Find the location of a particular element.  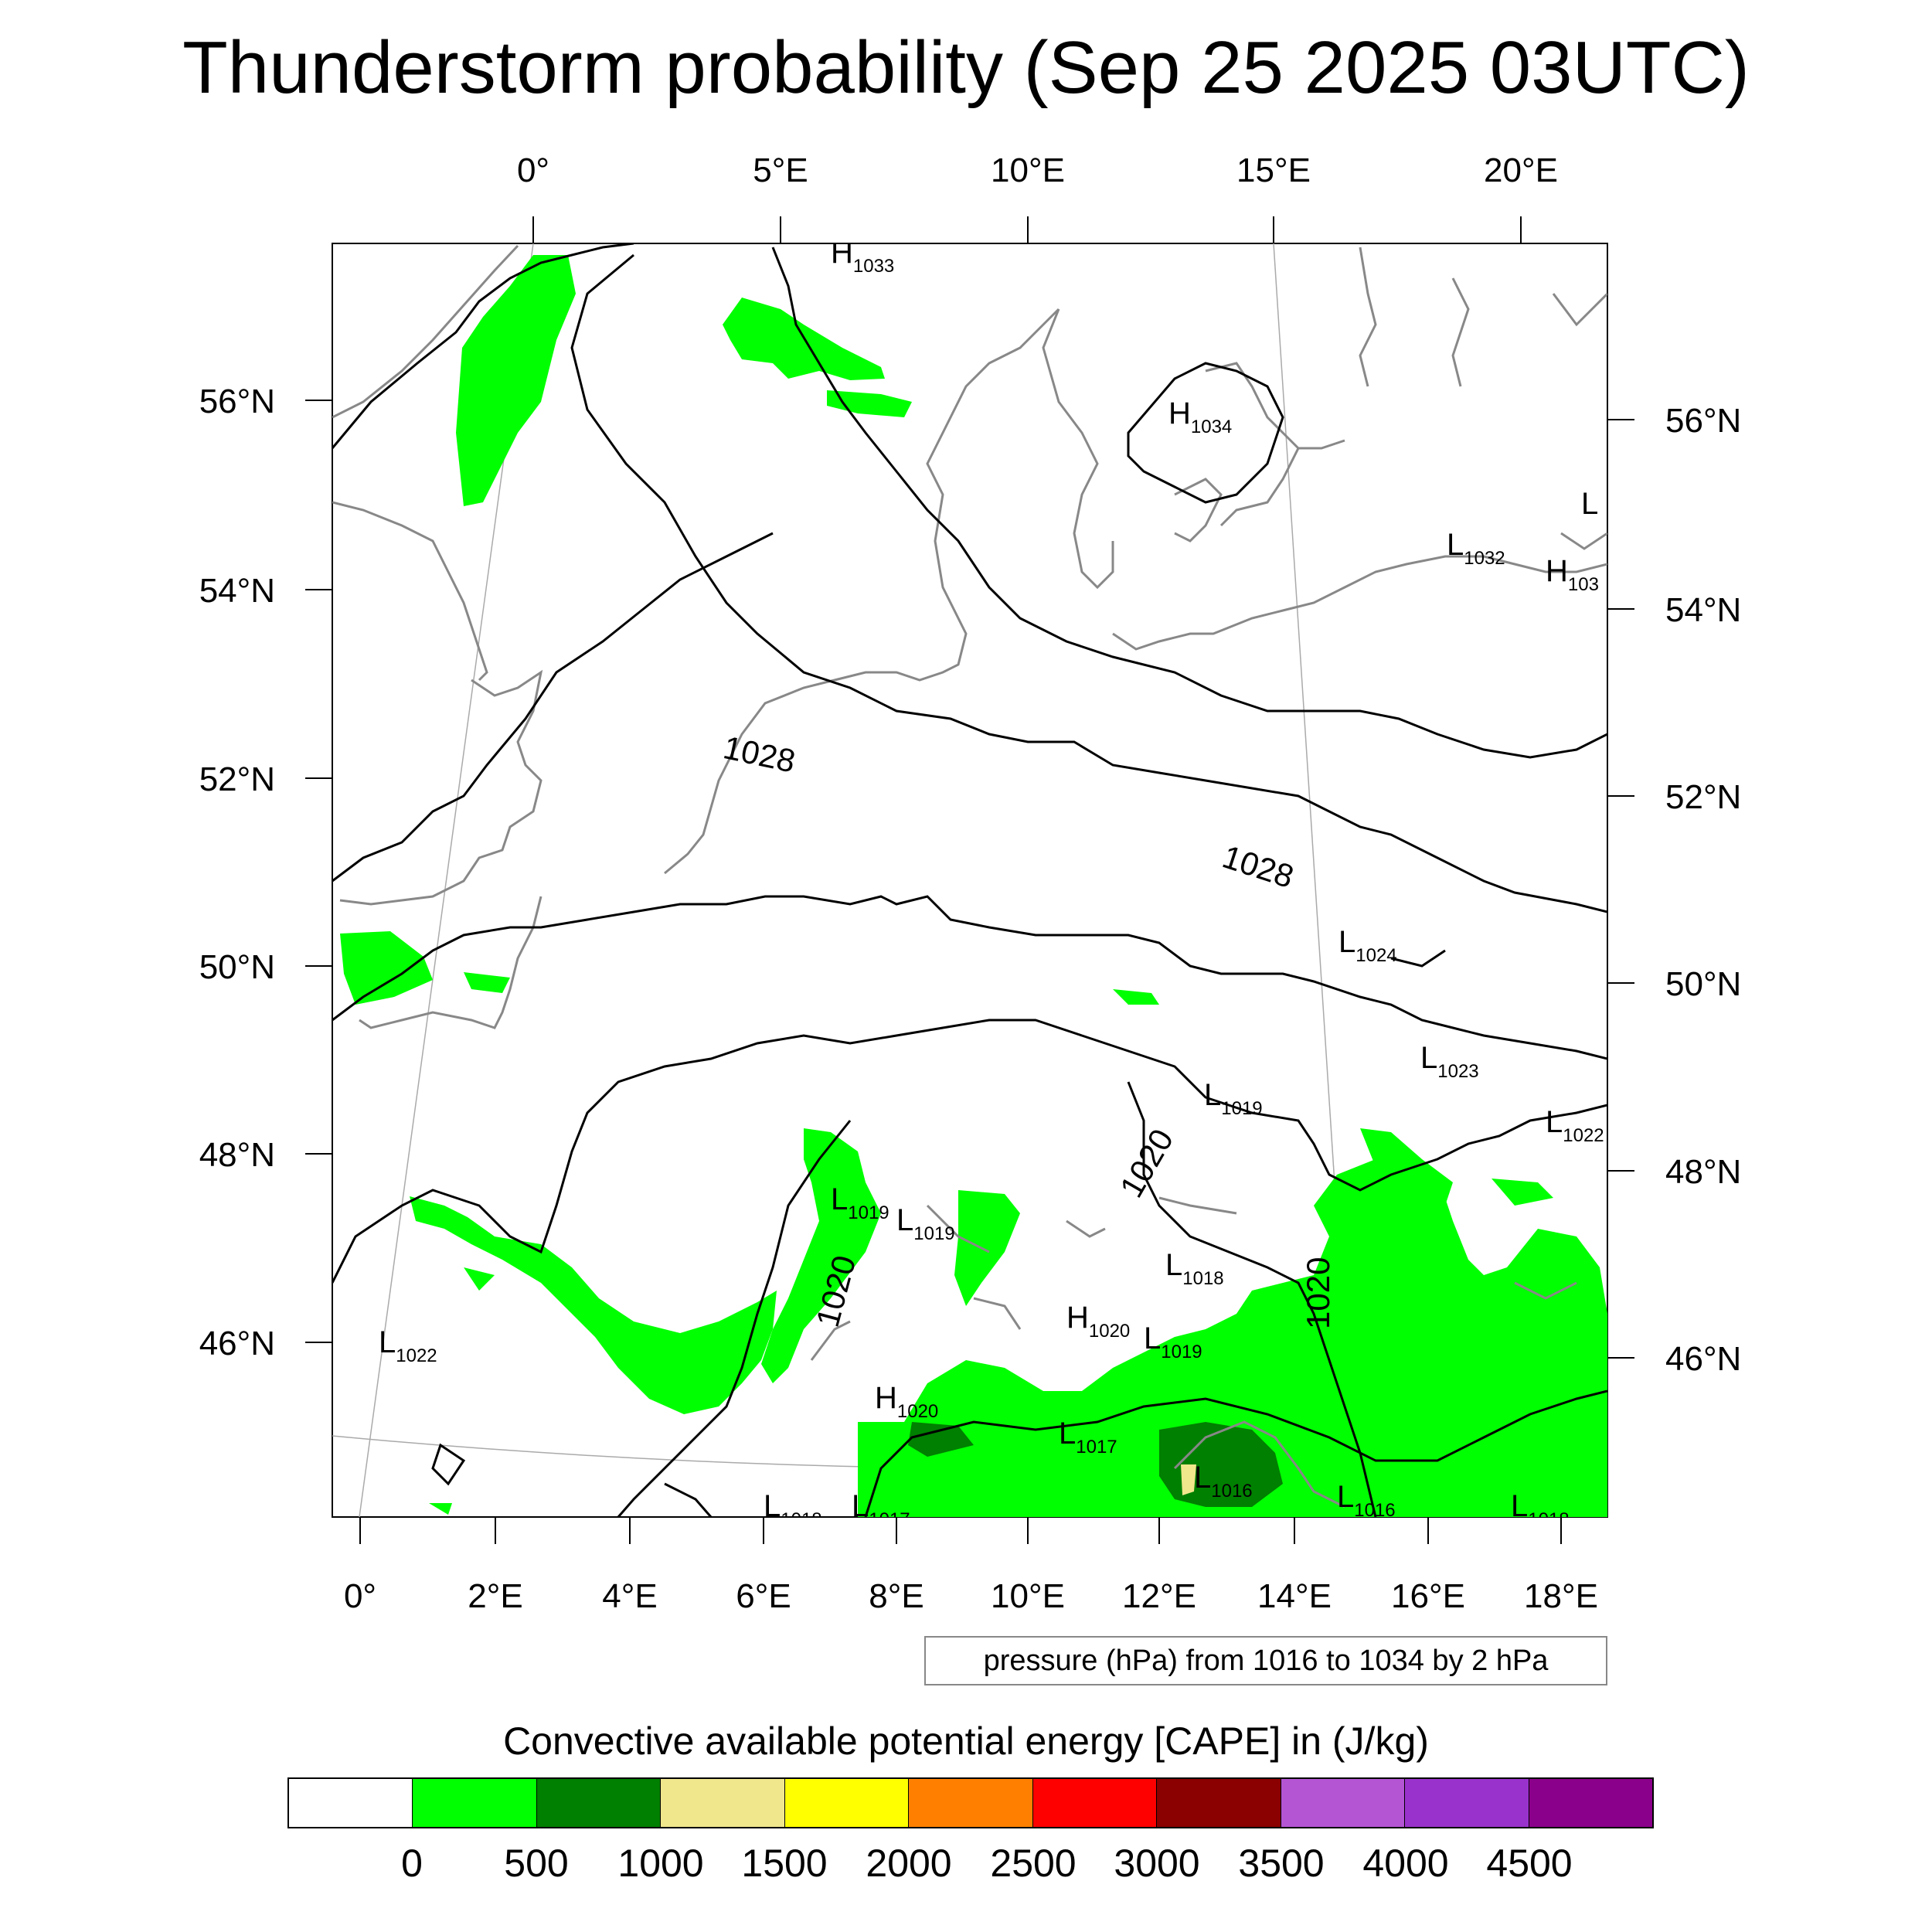

colorbar-label: 2500 is located at coordinates (1034, 1864).